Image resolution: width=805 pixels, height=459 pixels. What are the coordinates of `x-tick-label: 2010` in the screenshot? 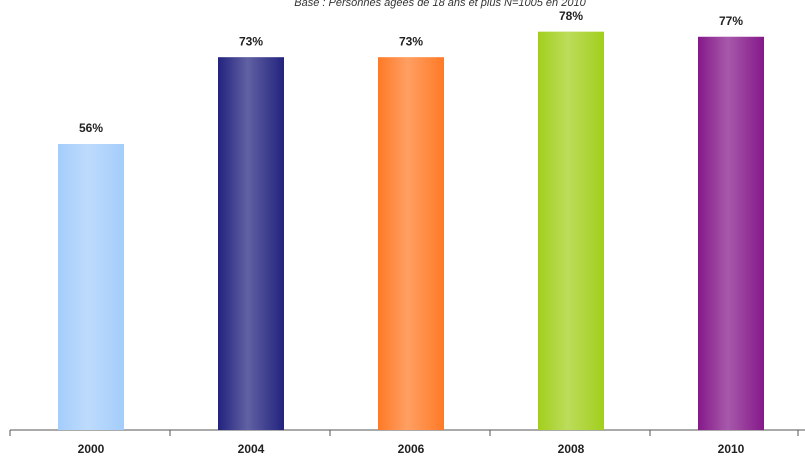 It's located at (731, 449).